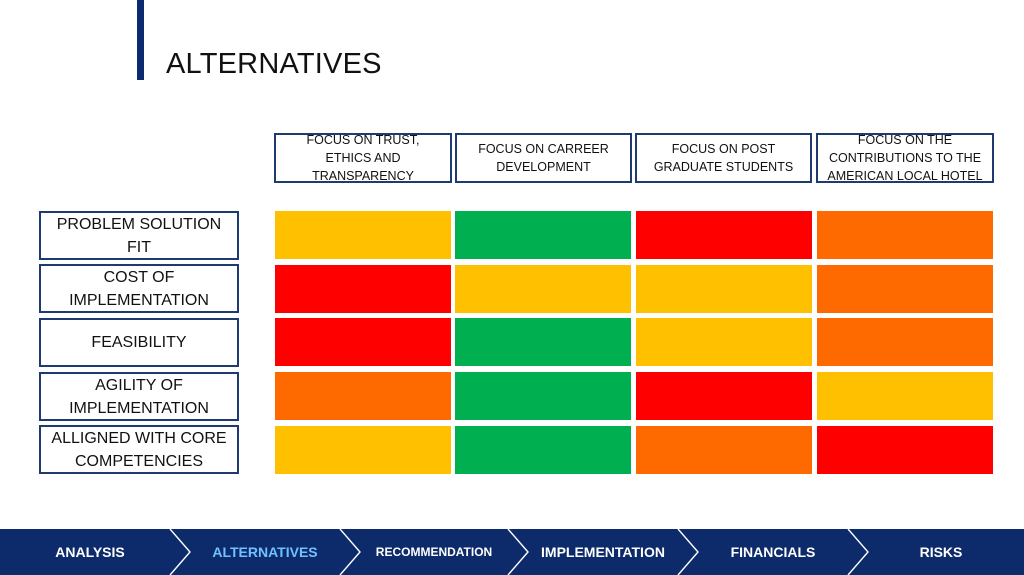  Describe the element at coordinates (139, 449) in the screenshot. I see `row-label-core-competencies: ALLIGNED WITH CORE COMPETENCIES` at that location.